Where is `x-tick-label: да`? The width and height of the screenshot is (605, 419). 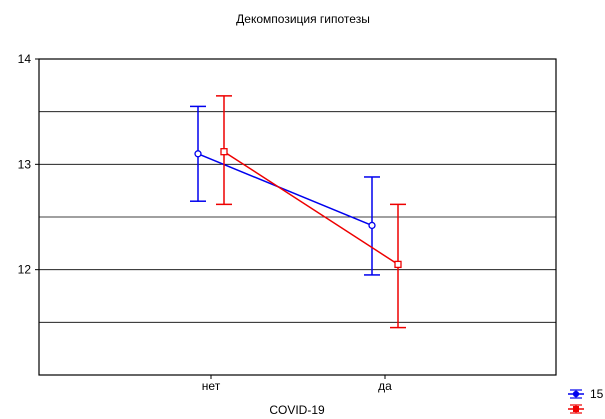 x-tick-label: да is located at coordinates (385, 386).